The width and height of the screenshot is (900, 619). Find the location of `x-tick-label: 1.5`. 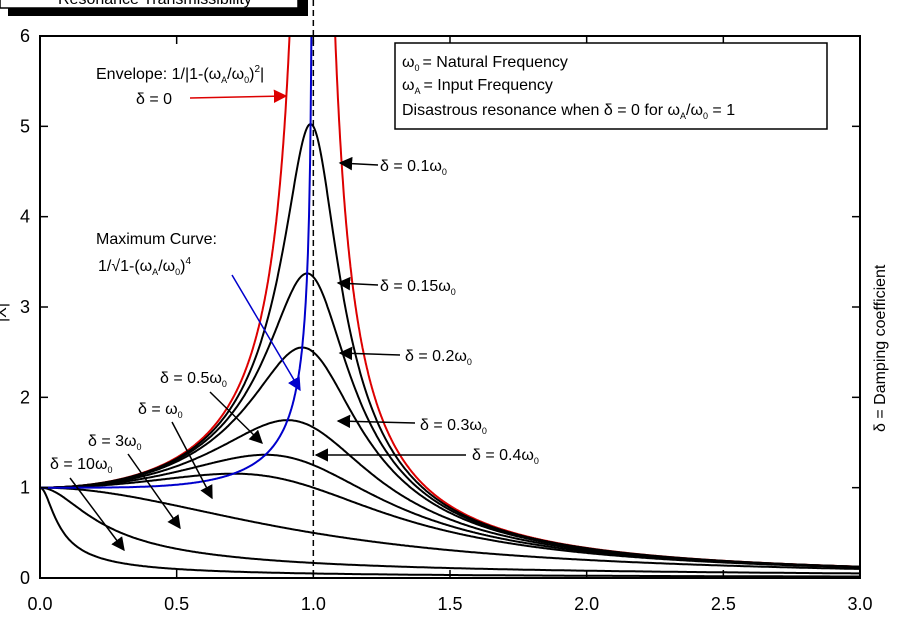

x-tick-label: 1.5 is located at coordinates (449, 604).